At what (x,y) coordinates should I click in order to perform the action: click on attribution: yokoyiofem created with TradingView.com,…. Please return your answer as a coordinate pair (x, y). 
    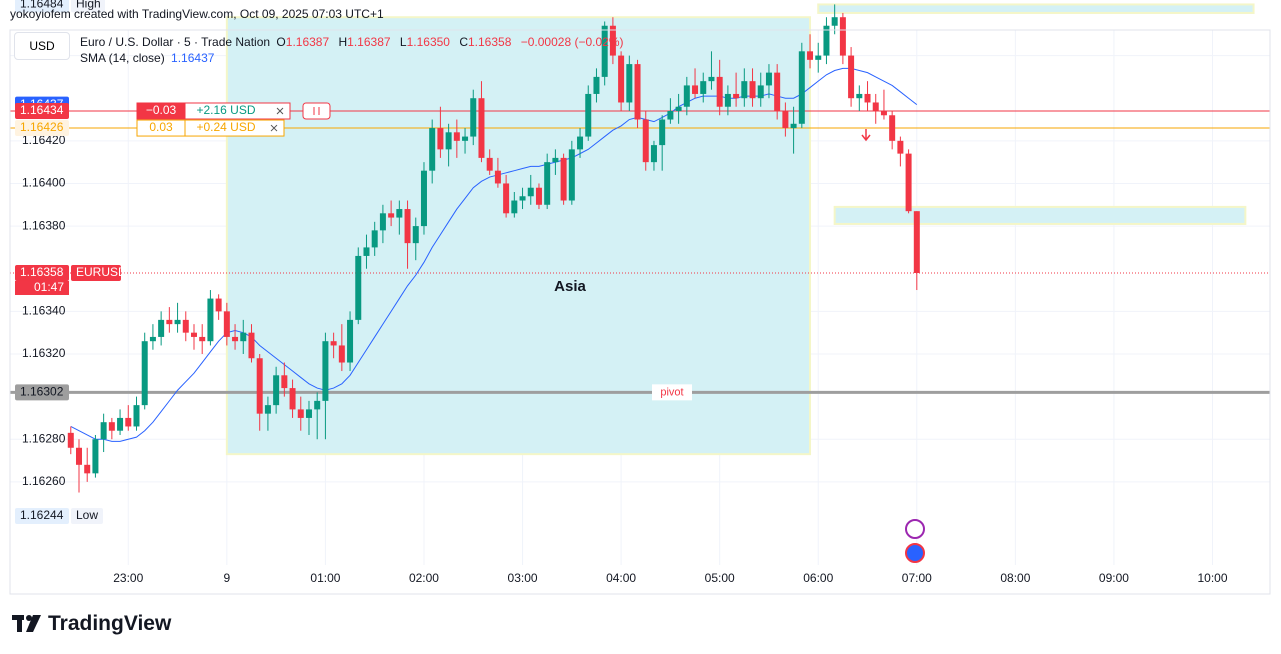
    Looking at the image, I should click on (197, 14).